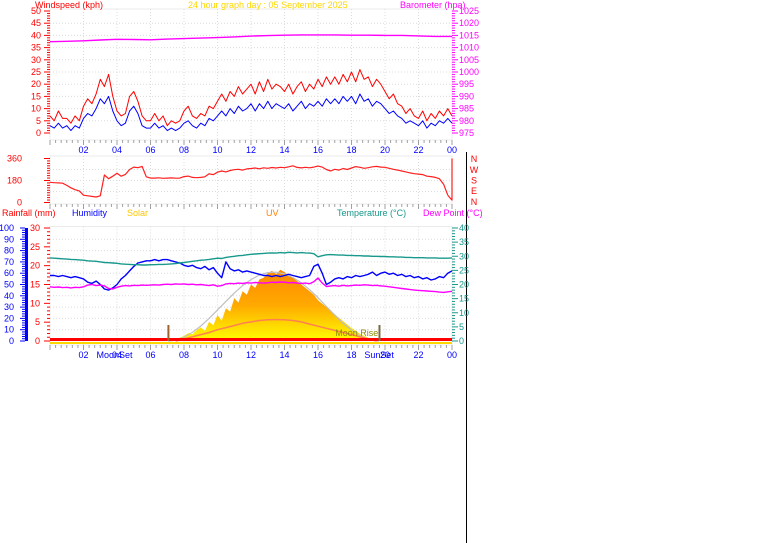 The image size is (761, 543). Describe the element at coordinates (9, 262) in the screenshot. I see `svg-text: 70` at that location.